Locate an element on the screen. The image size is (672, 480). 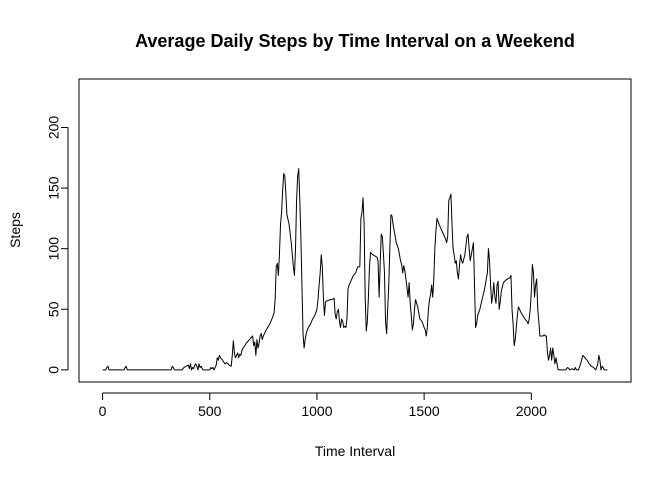
y-tick-label: 0 is located at coordinates (54, 370).